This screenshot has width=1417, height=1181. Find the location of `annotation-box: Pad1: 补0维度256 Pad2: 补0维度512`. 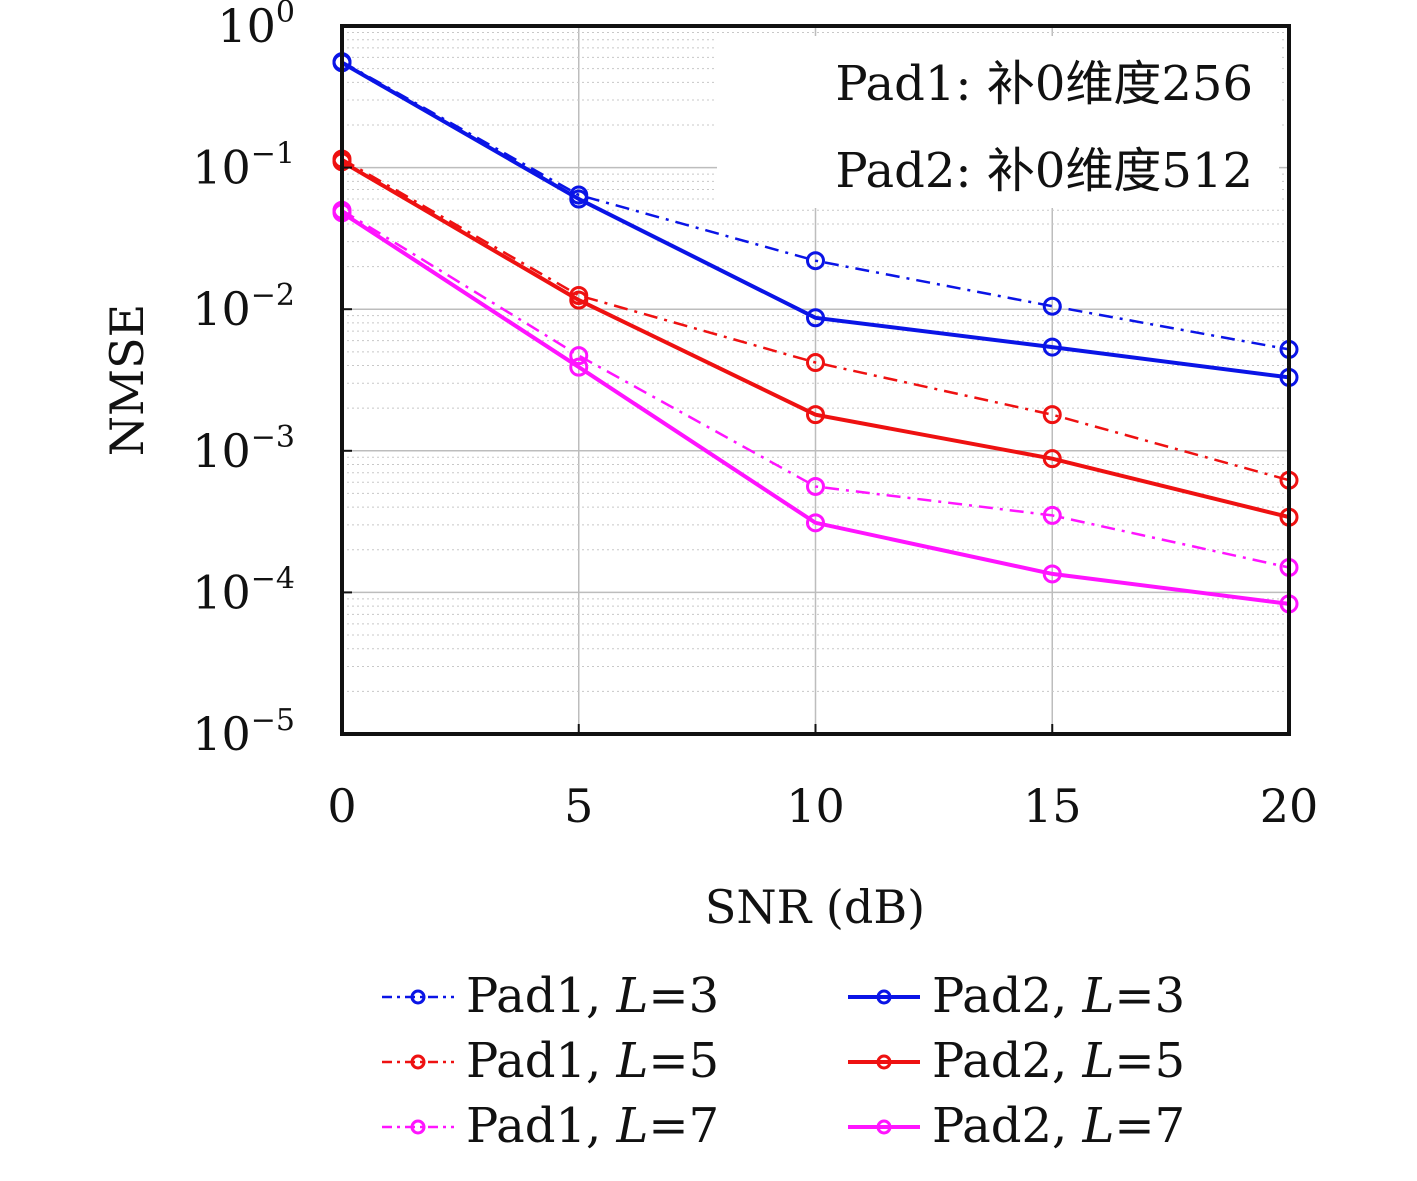

annotation-box: Pad1: 补0维度256 Pad2: 补0维度512 is located at coordinates (998, 122).